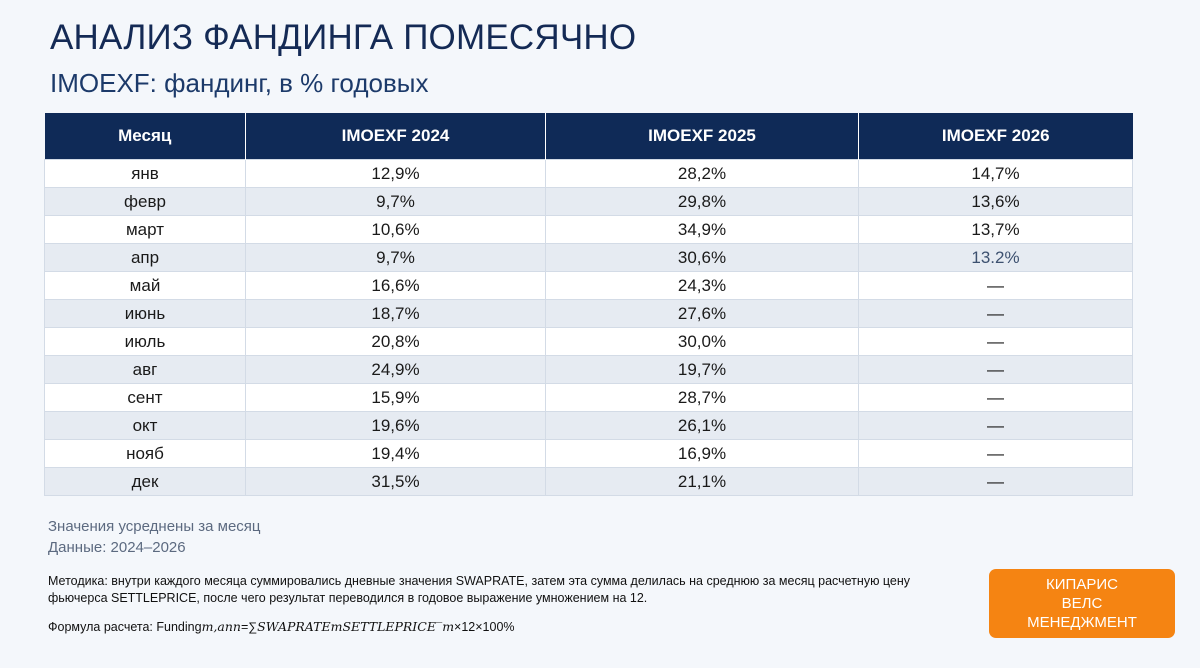  I want to click on value-2024-cell: 20,8%, so click(395, 341).